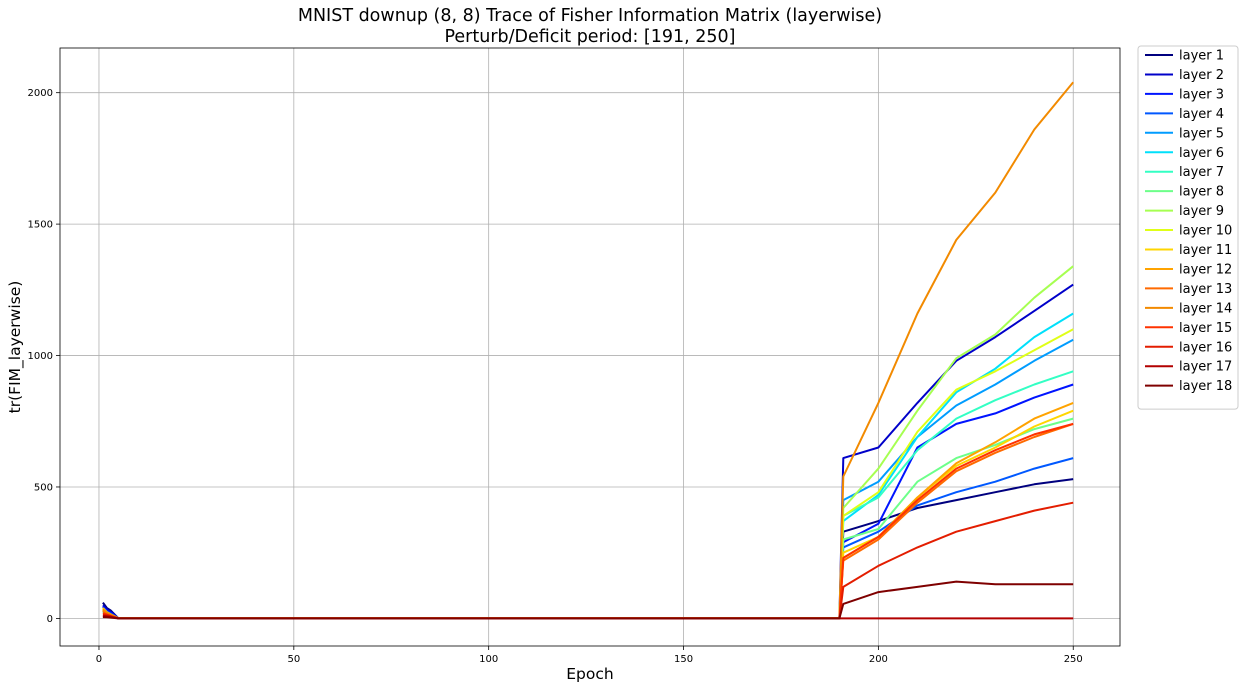  Describe the element at coordinates (1201, 133) in the screenshot. I see `legend-label: layer 5` at that location.